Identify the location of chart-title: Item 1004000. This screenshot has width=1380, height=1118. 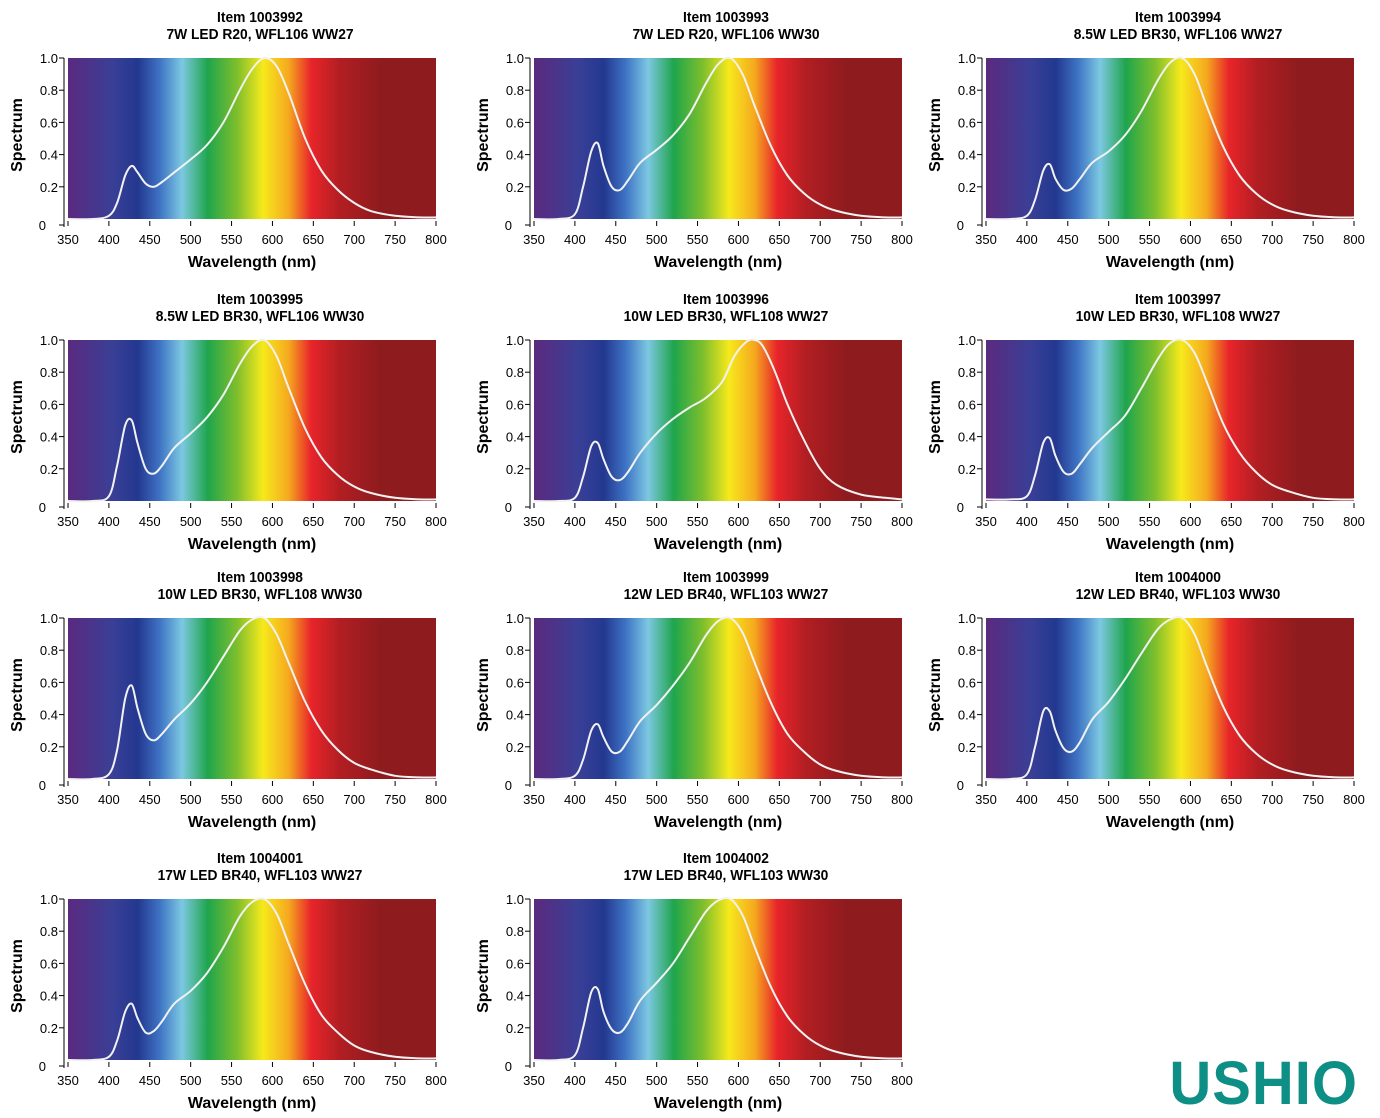
(1178, 577).